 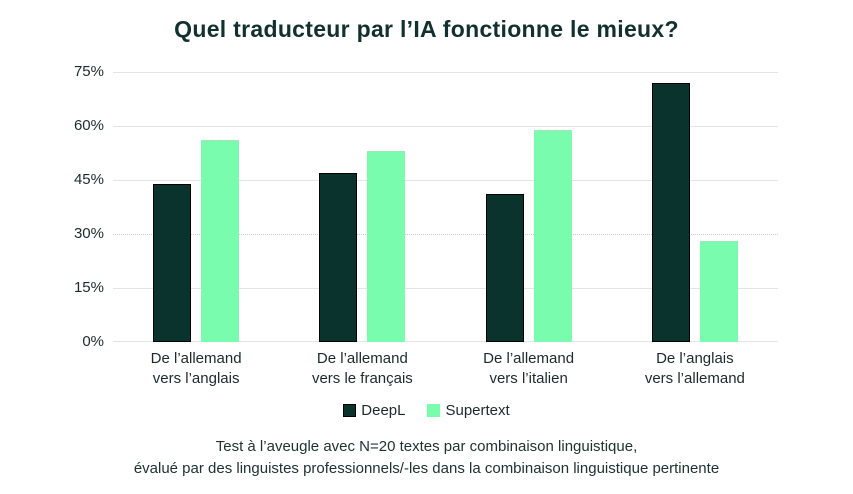 What do you see at coordinates (695, 358) in the screenshot?
I see `category-label-line: De l’anglais` at bounding box center [695, 358].